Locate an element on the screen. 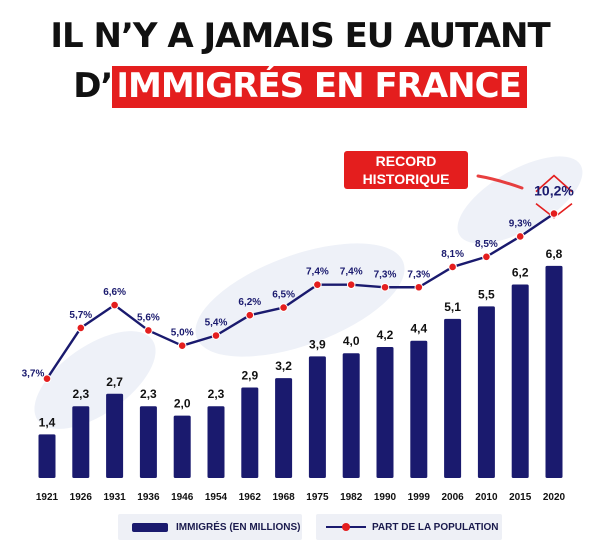  point-2010 is located at coordinates (486, 257).